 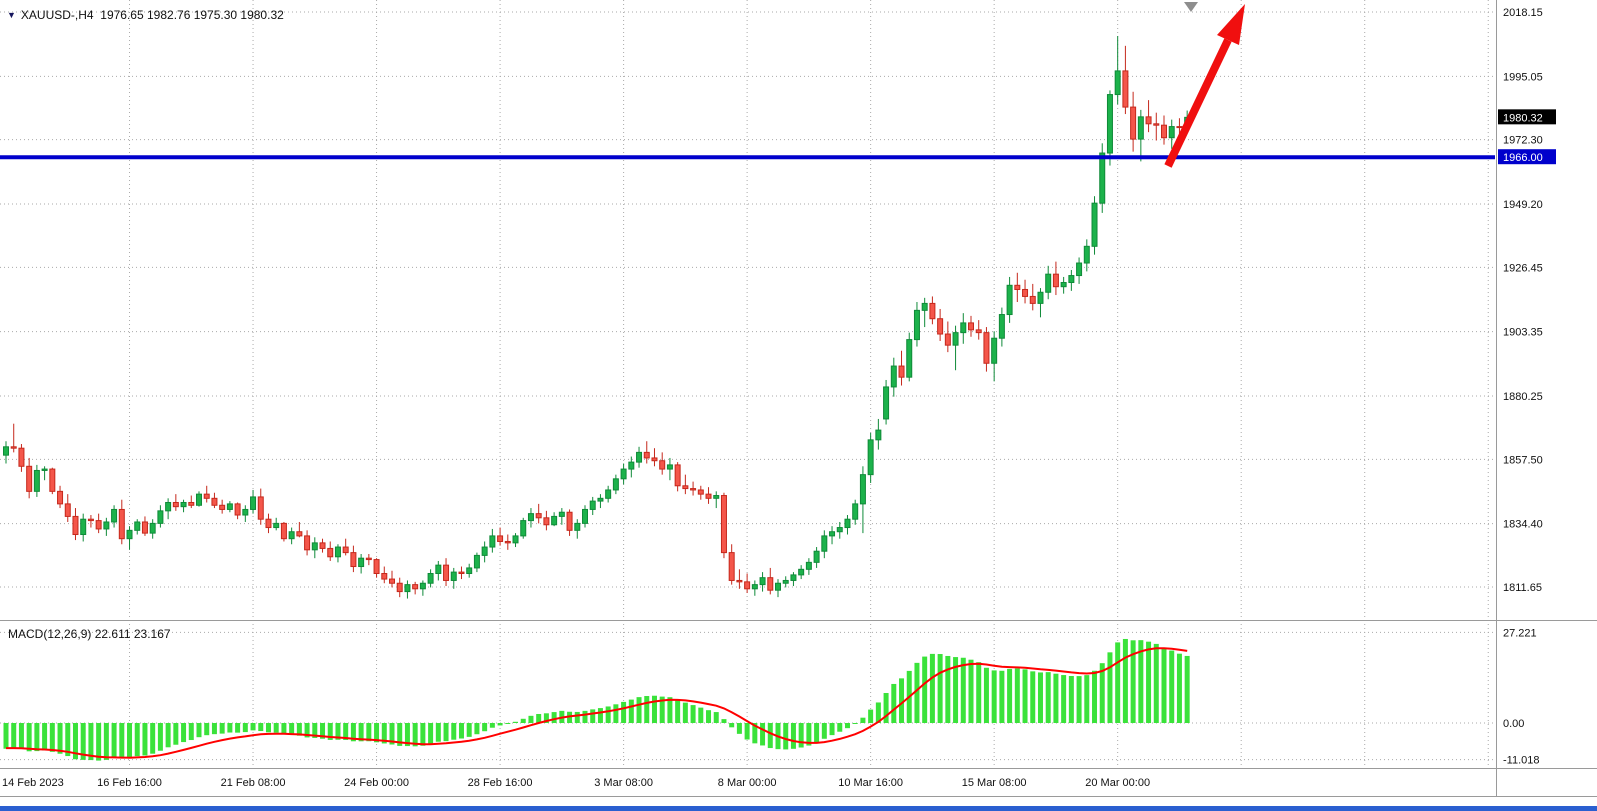 What do you see at coordinates (1523, 77) in the screenshot?
I see `price-tick-label: 1995.05` at bounding box center [1523, 77].